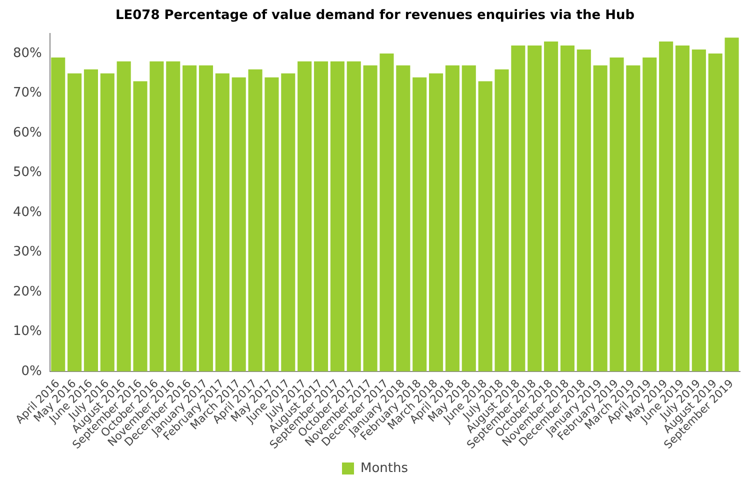 This screenshot has height=489, width=754. Describe the element at coordinates (27, 292) in the screenshot. I see `y-tick-label: 20%` at that location.